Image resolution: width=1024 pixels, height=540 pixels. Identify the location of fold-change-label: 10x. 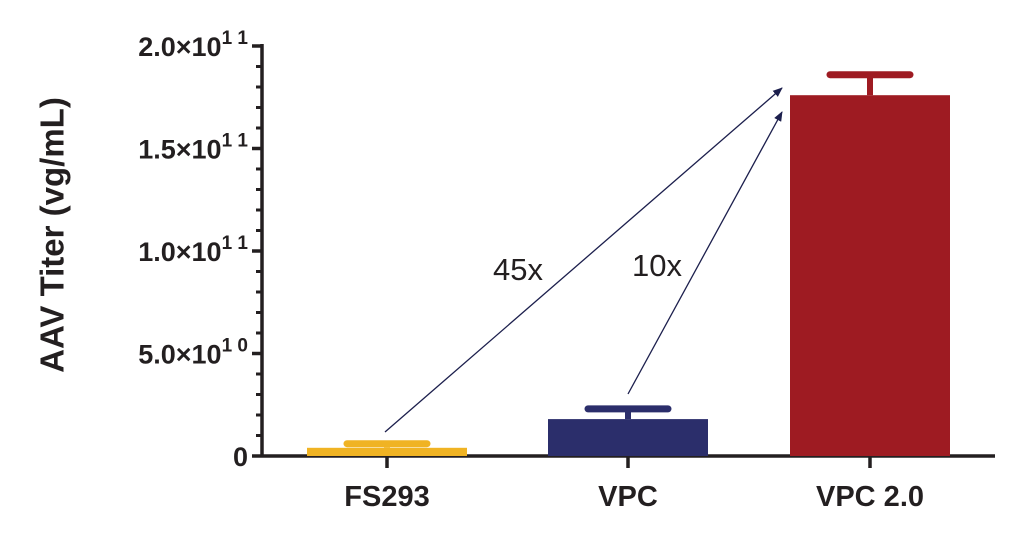
(657, 265).